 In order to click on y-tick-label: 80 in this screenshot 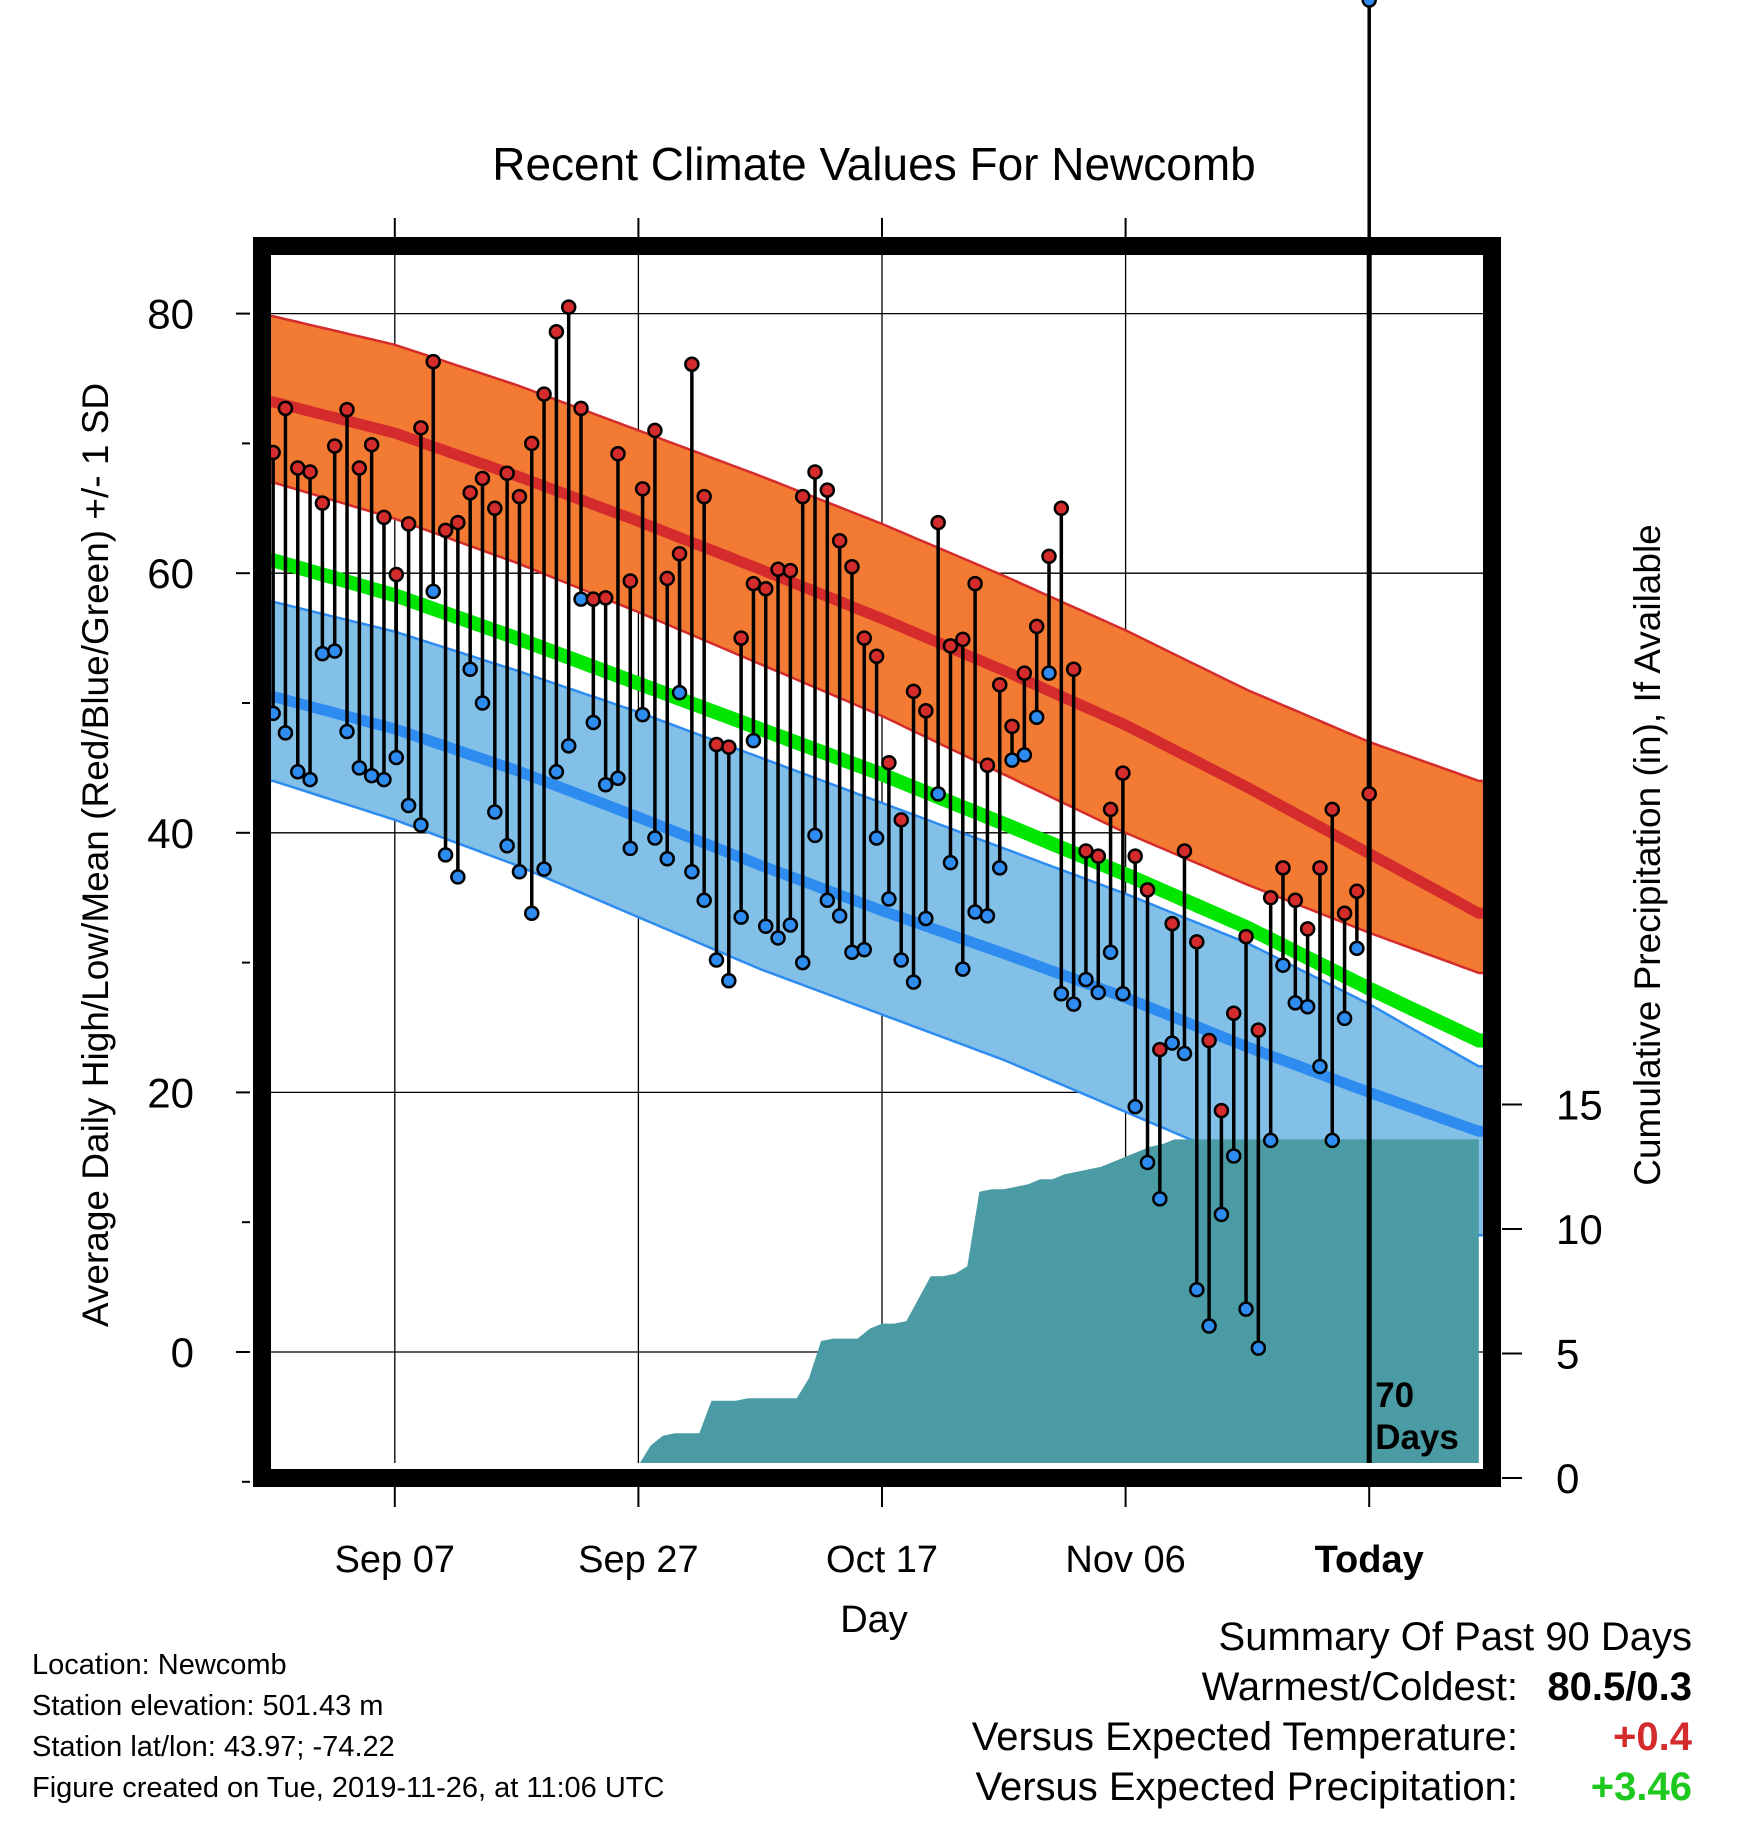, I will do `click(170, 314)`.